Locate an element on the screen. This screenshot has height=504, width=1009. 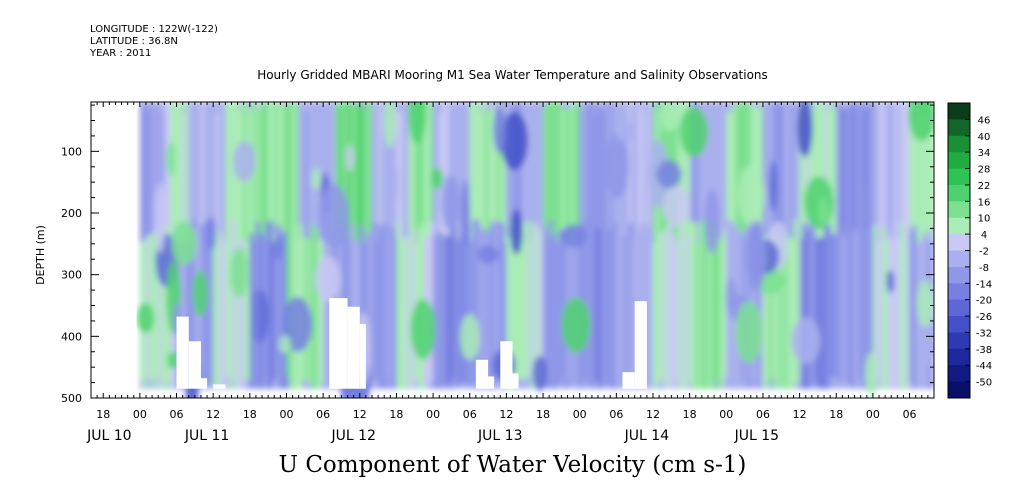
colorbar: 46 40 34 28 22 16 10 4 -2 -8 -14 -20 -26 -32 -38 -44 -50 is located at coordinates (969, 250).